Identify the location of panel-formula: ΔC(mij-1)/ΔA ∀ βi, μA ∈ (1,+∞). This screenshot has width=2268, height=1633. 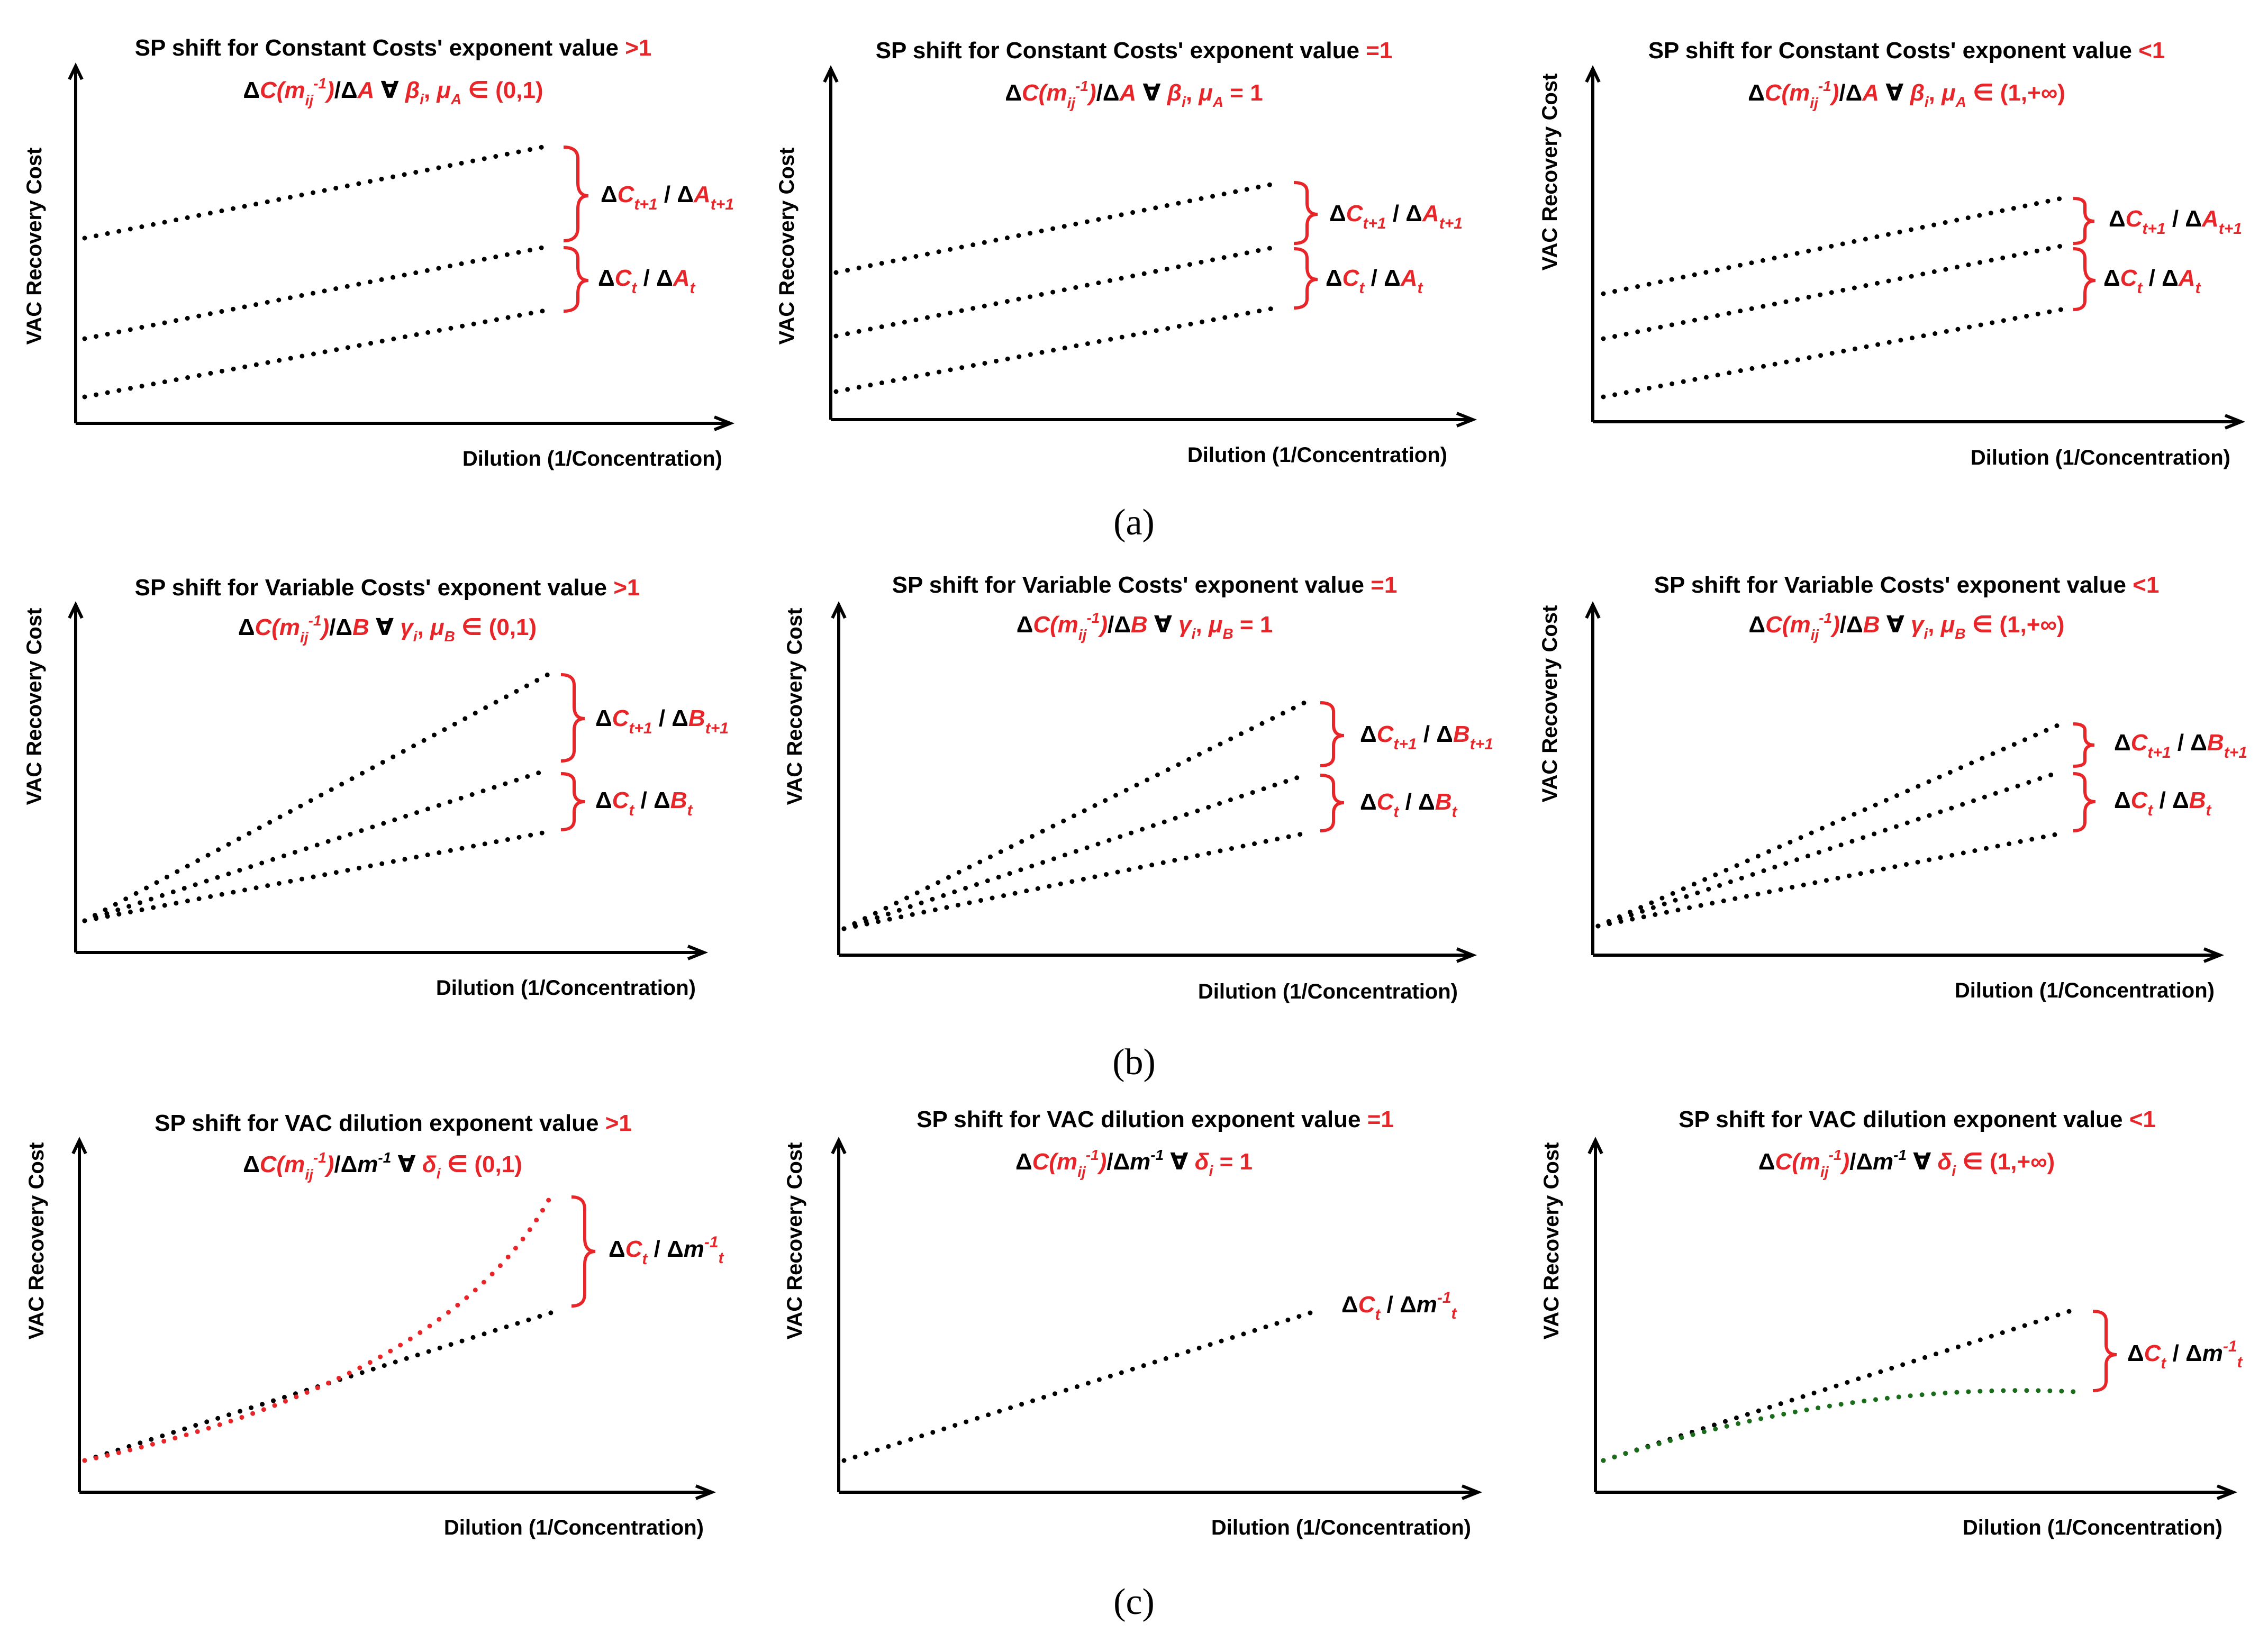
(1906, 94).